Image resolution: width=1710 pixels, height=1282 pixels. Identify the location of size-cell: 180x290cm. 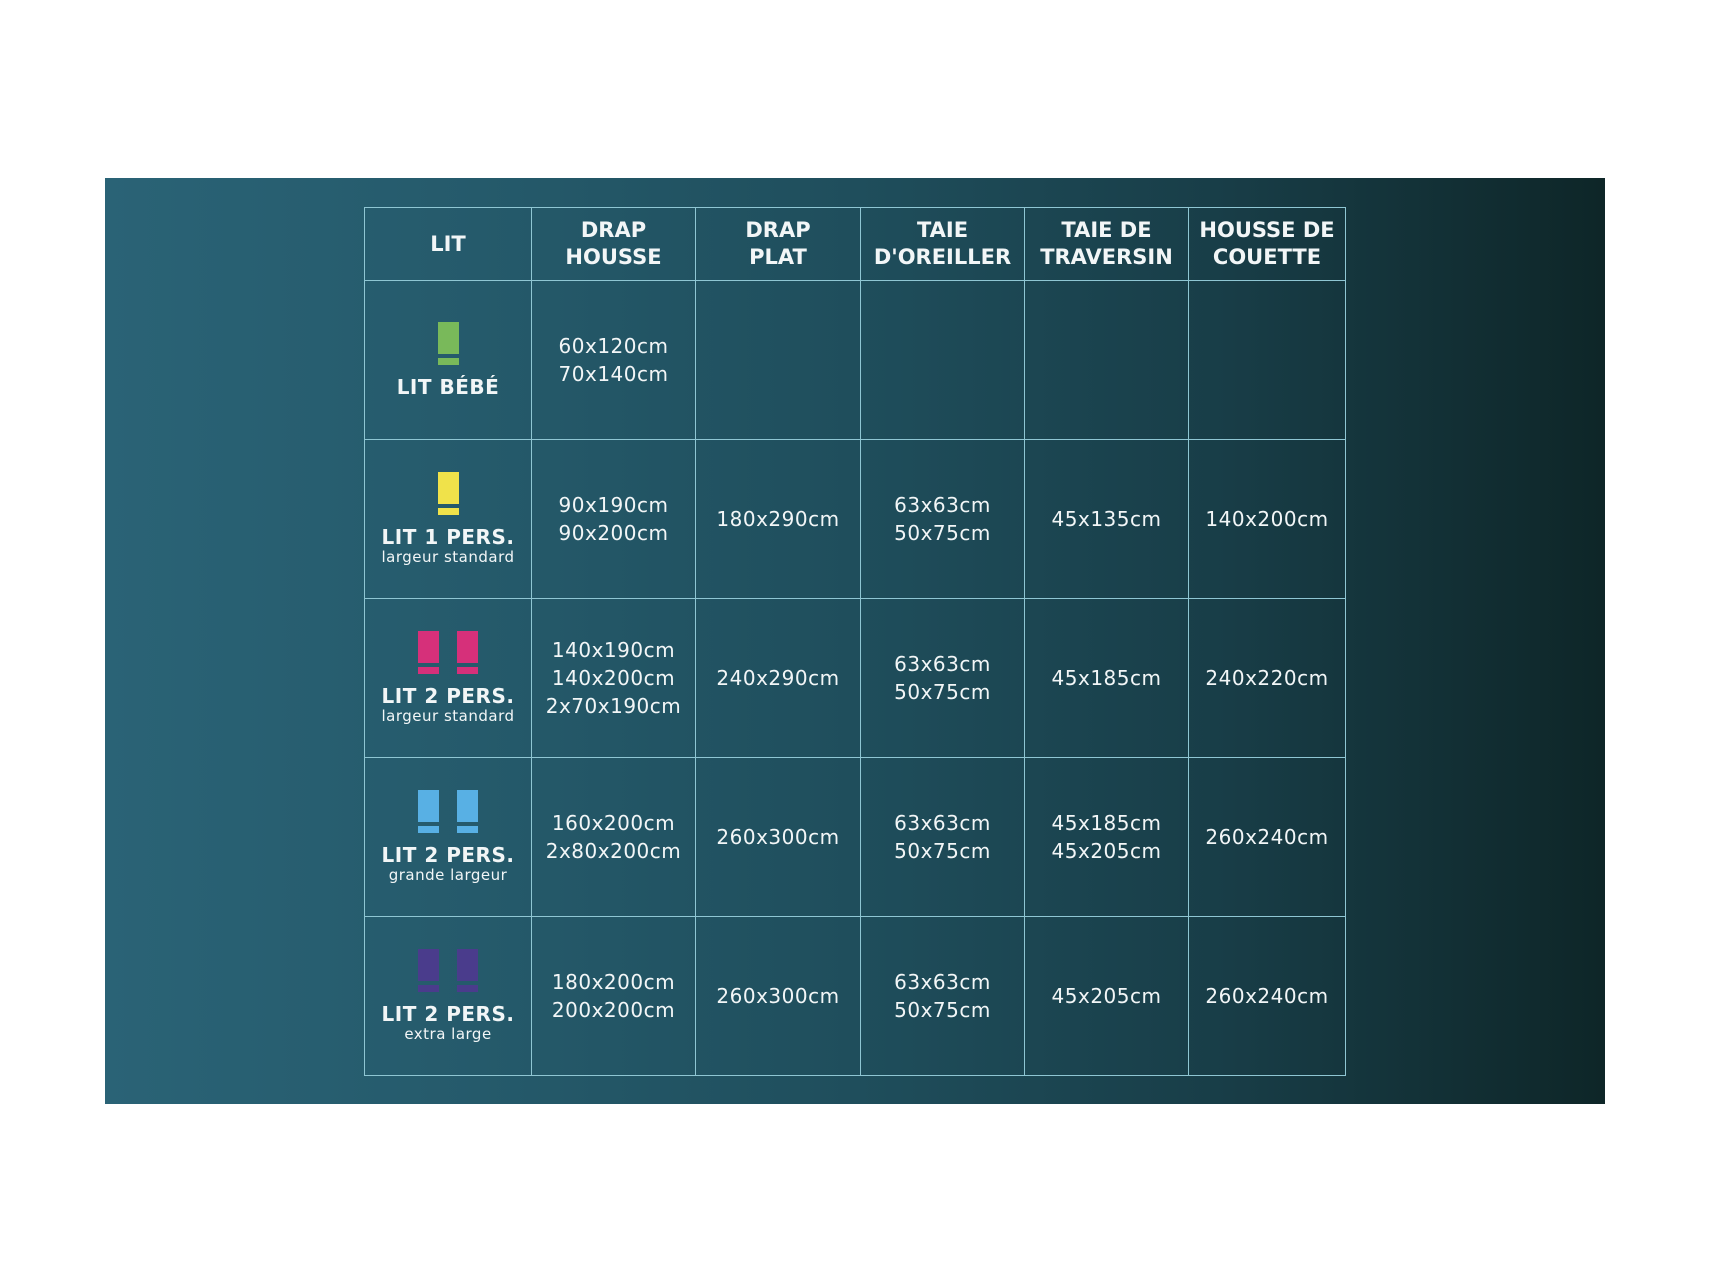
(778, 519).